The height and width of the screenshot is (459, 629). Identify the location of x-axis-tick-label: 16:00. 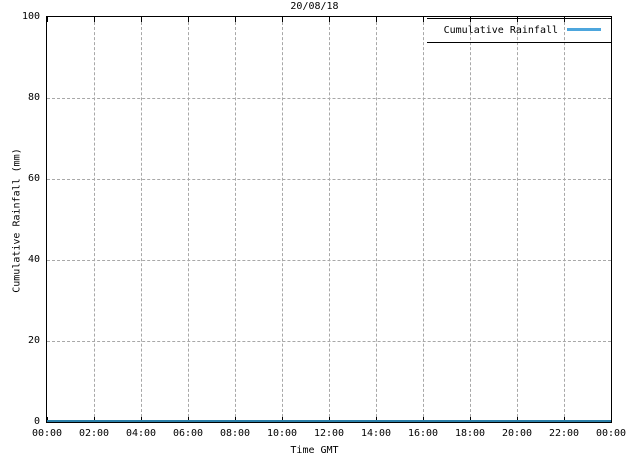
(423, 433).